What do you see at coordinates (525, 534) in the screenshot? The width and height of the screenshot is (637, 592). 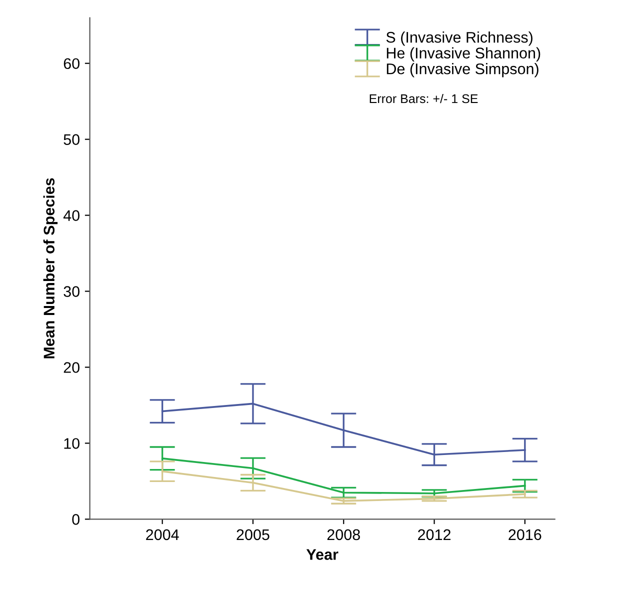 I see `x-tick-label: 2016` at bounding box center [525, 534].